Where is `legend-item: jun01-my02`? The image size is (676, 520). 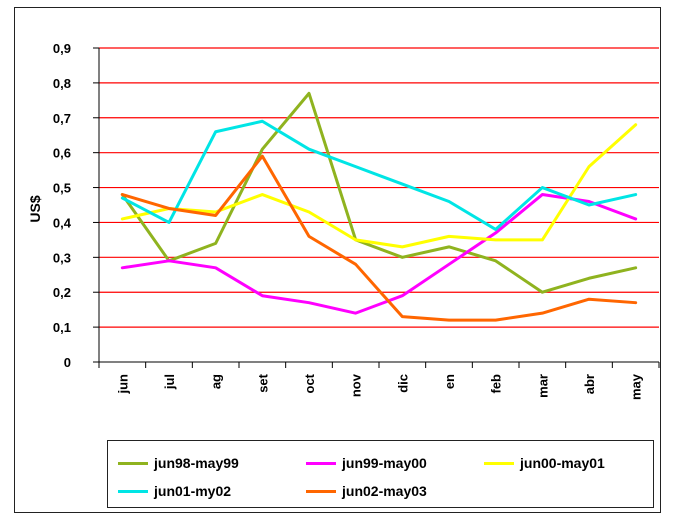
legend-item: jun01-my02 is located at coordinates (174, 491).